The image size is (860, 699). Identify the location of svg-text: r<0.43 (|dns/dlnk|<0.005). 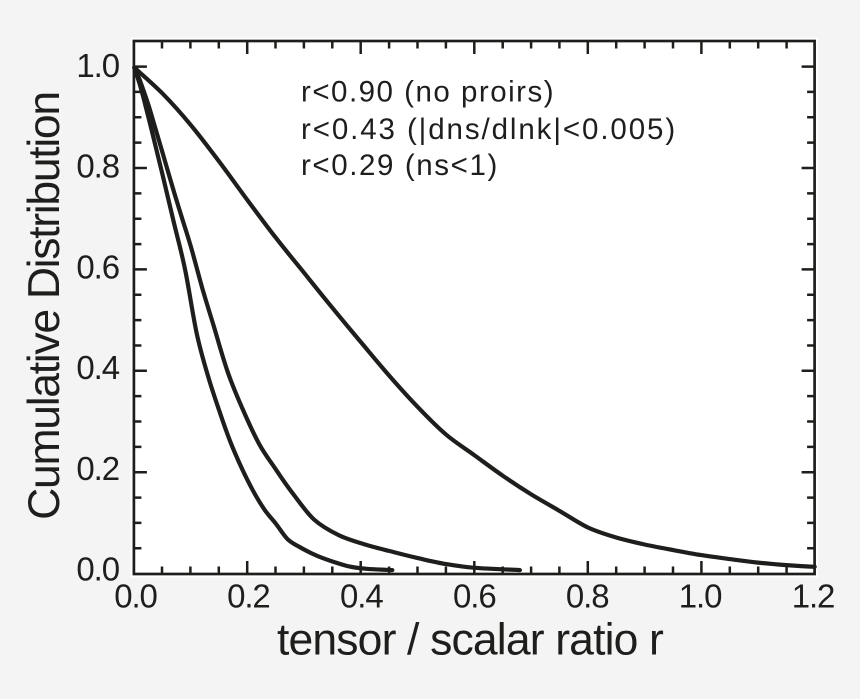
(489, 129).